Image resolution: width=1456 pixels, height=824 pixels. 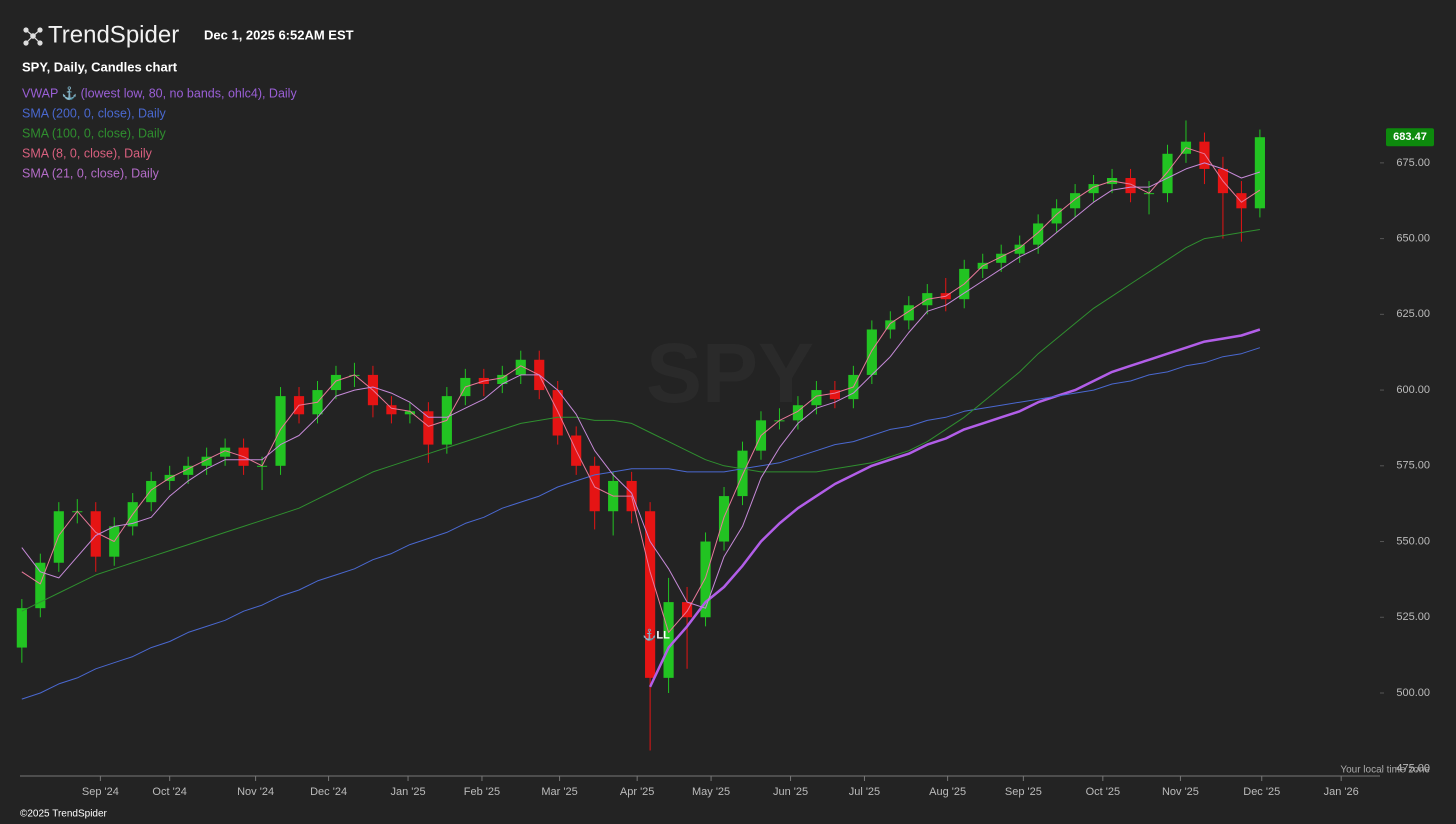 I want to click on y-tick-label: 550.00, so click(x=1413, y=541).